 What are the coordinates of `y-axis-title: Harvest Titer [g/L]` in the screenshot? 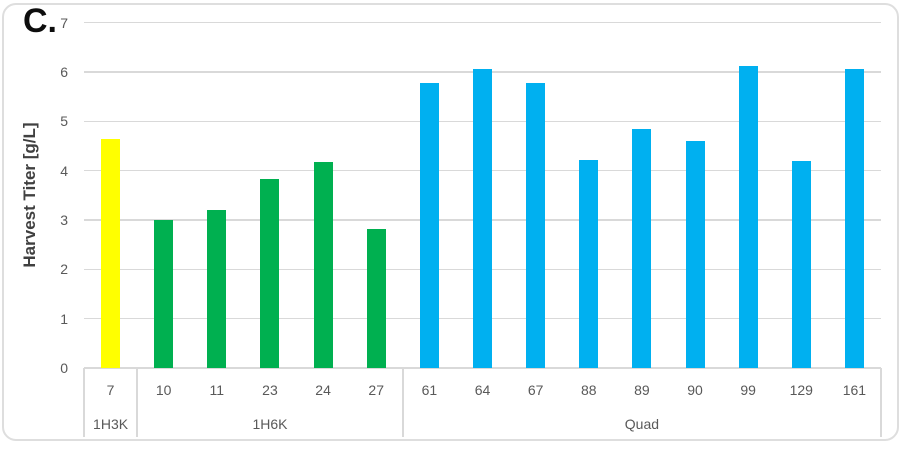 It's located at (29, 195).